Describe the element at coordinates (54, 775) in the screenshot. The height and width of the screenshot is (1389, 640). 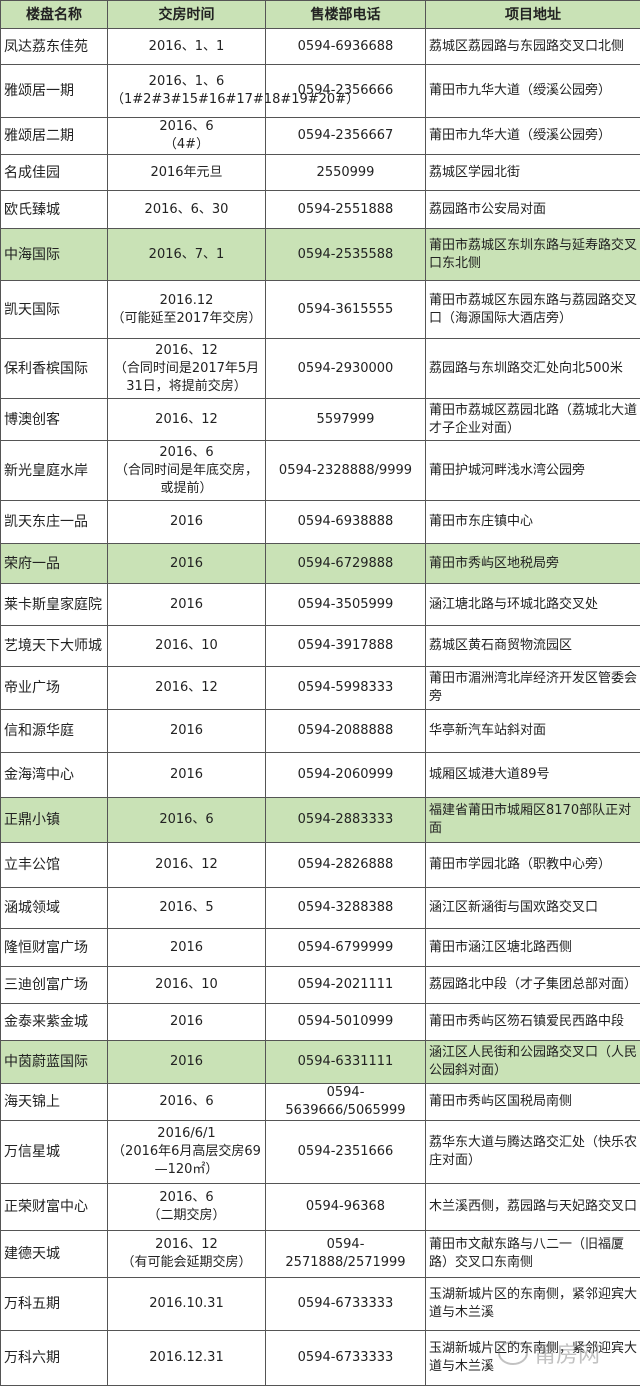
I see `cell-project-name: 金海湾中心` at that location.